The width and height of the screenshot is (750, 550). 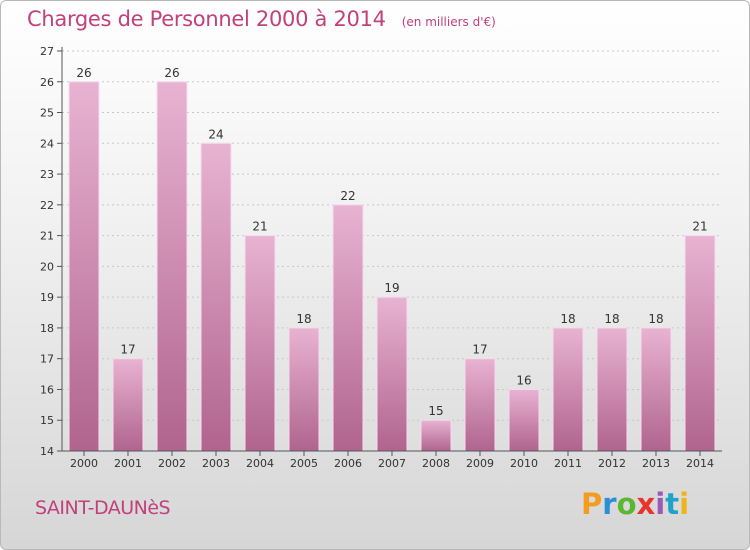 What do you see at coordinates (47, 359) in the screenshot?
I see `y-tick-label: 17` at bounding box center [47, 359].